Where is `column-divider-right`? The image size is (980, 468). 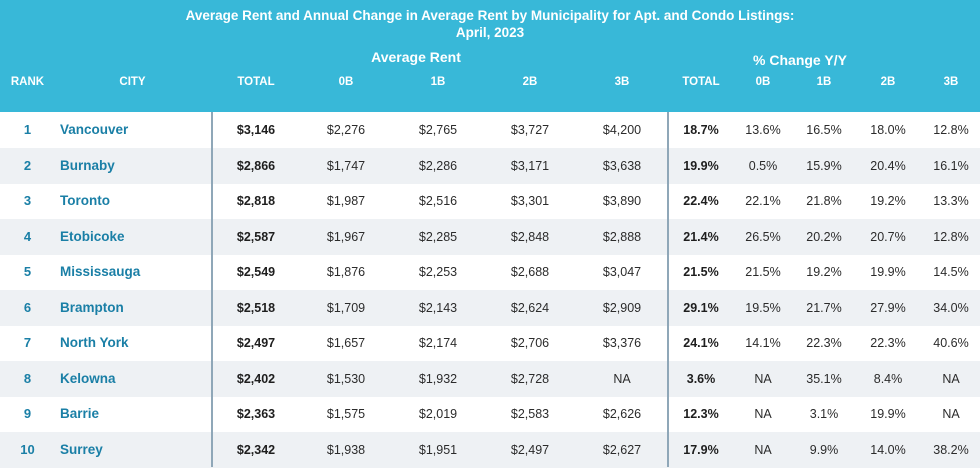 column-divider-right is located at coordinates (668, 289).